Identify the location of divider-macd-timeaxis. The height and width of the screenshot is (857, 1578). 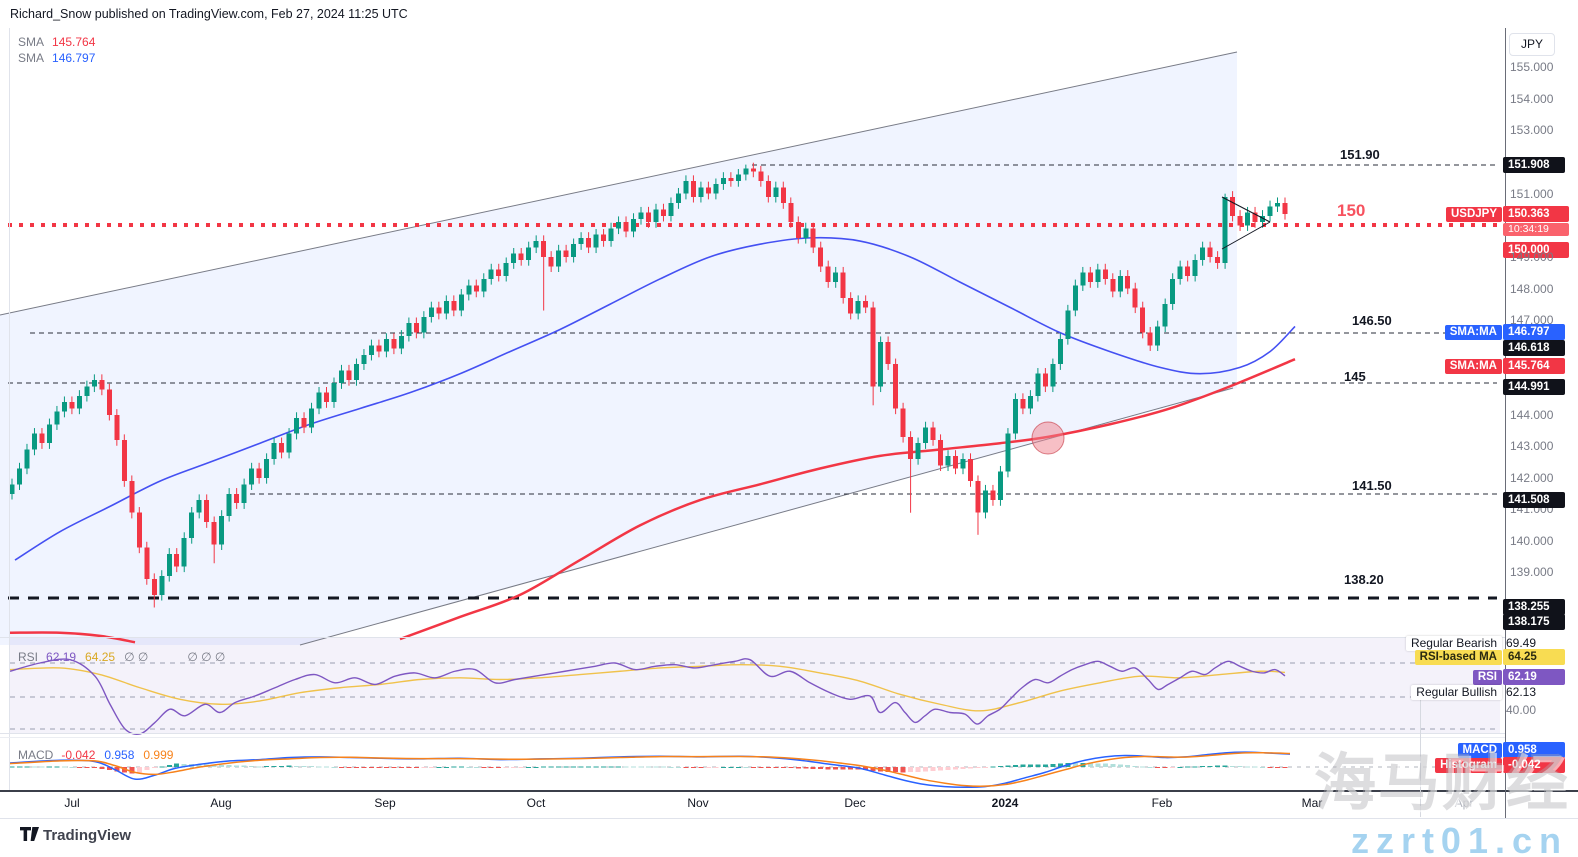
(789, 791).